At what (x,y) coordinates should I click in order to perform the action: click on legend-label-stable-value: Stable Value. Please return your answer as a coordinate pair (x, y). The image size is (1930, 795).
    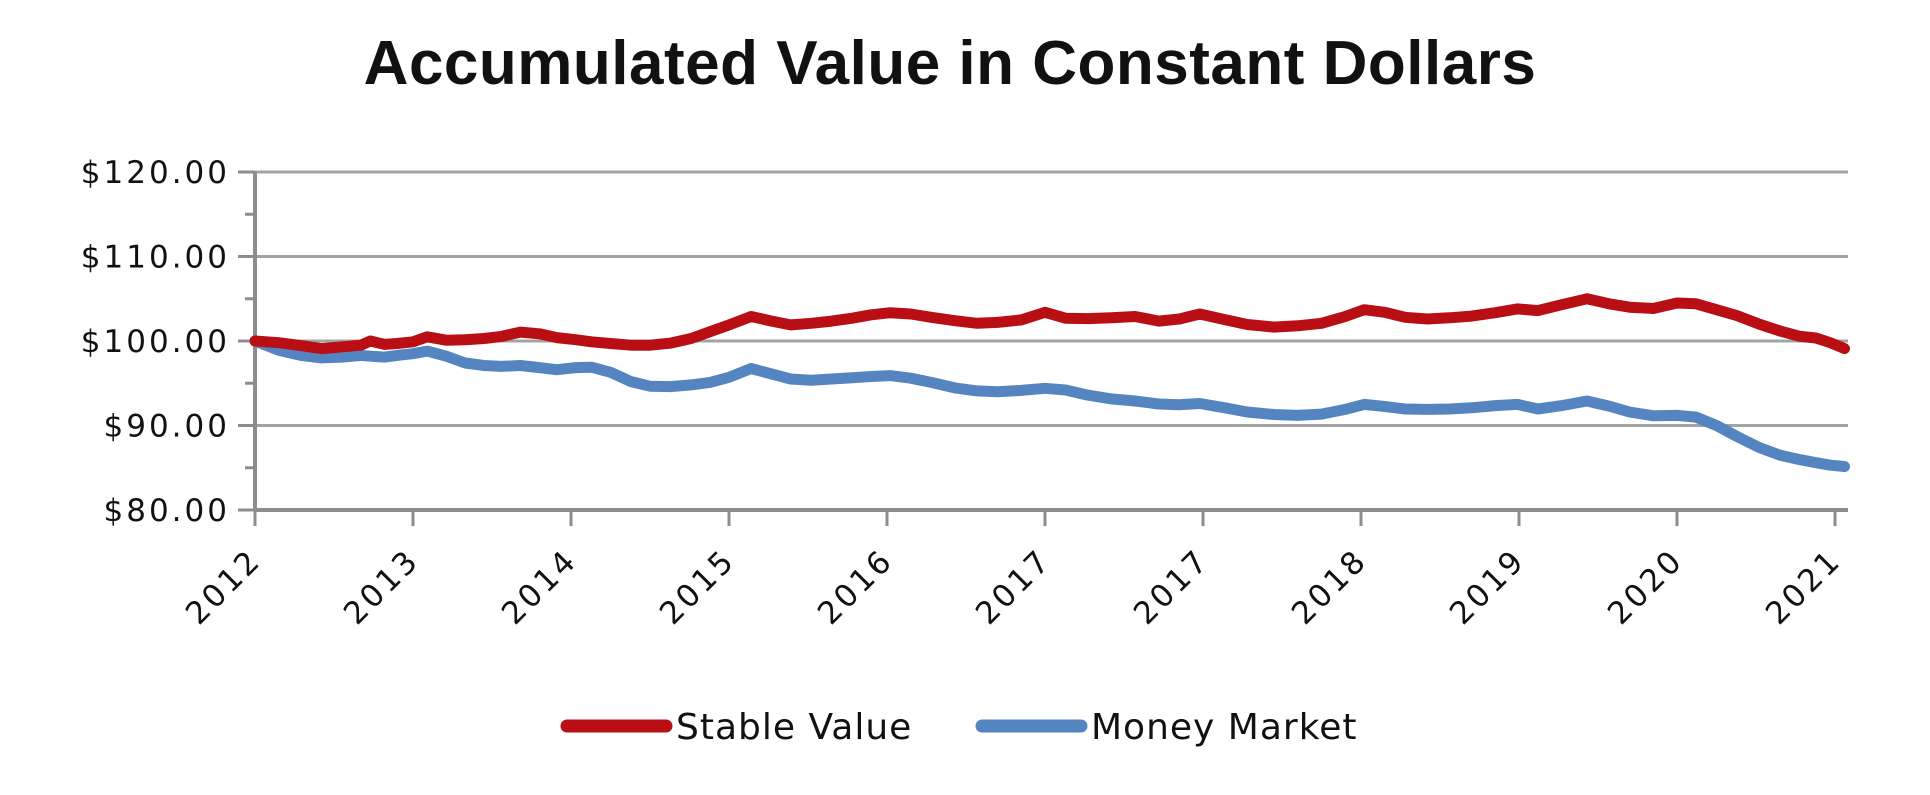
    Looking at the image, I should click on (794, 727).